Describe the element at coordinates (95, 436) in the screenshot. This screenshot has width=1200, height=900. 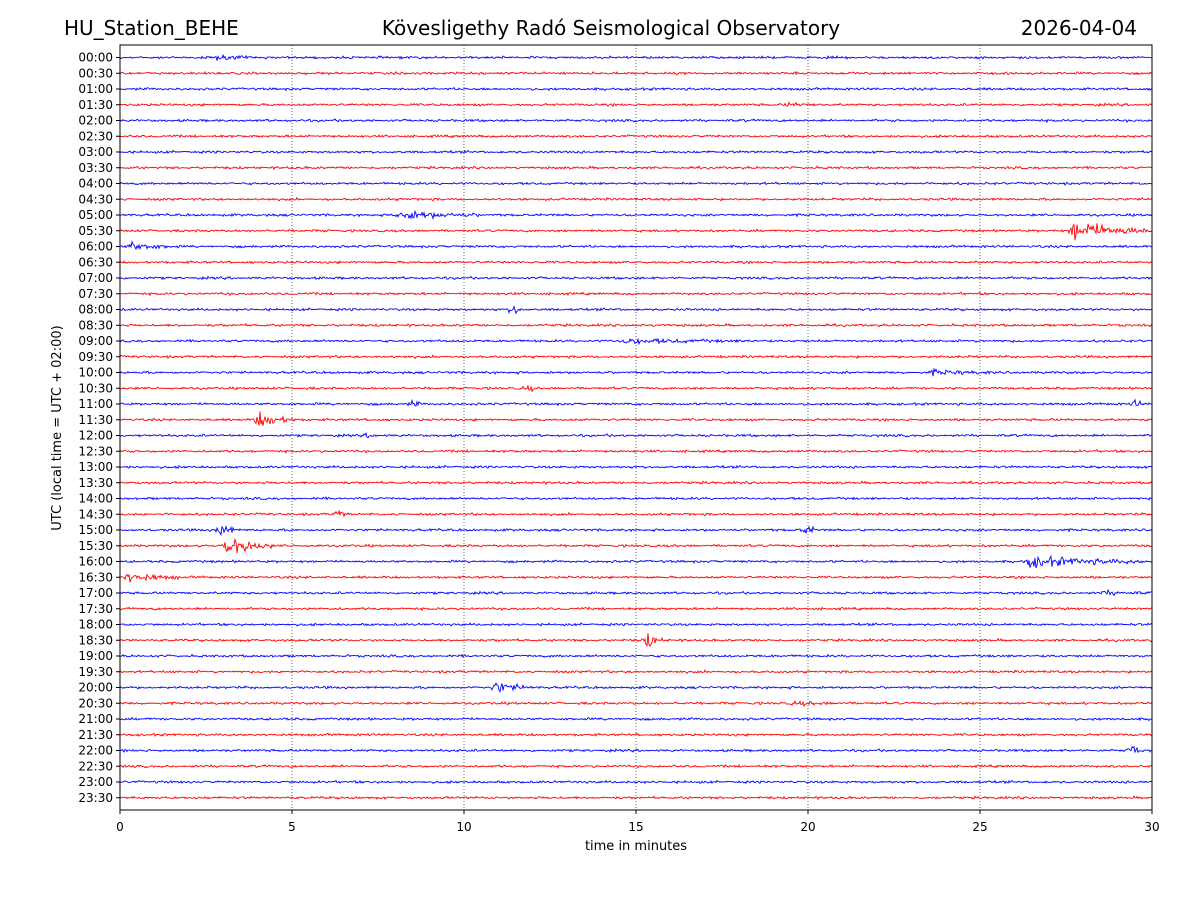
I see `y-tick-label-1200: 12:00` at that location.